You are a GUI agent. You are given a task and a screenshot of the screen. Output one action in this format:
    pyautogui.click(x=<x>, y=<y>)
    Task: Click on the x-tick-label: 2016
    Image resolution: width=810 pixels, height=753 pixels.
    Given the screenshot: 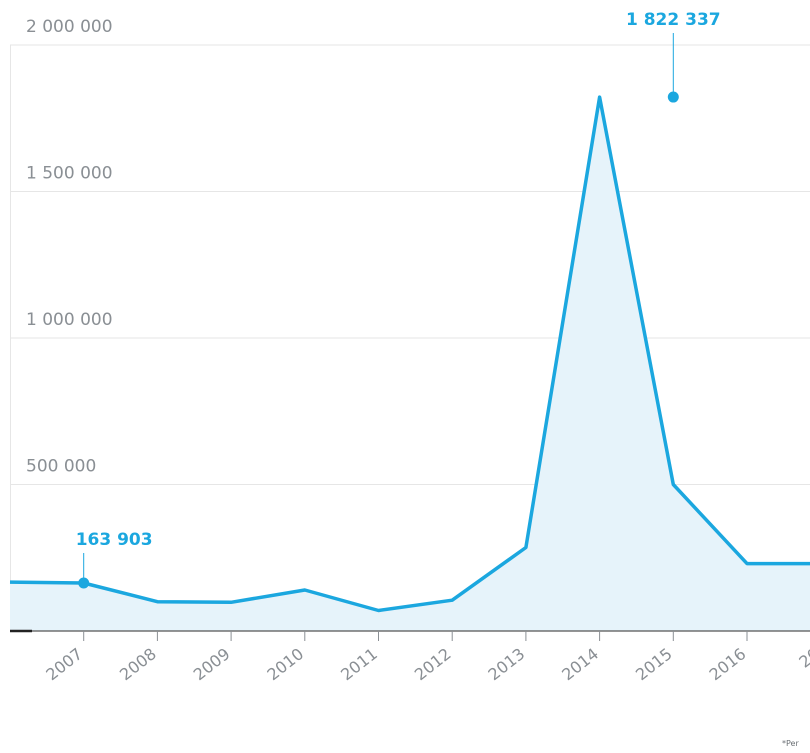 What is the action you would take?
    pyautogui.click(x=728, y=664)
    